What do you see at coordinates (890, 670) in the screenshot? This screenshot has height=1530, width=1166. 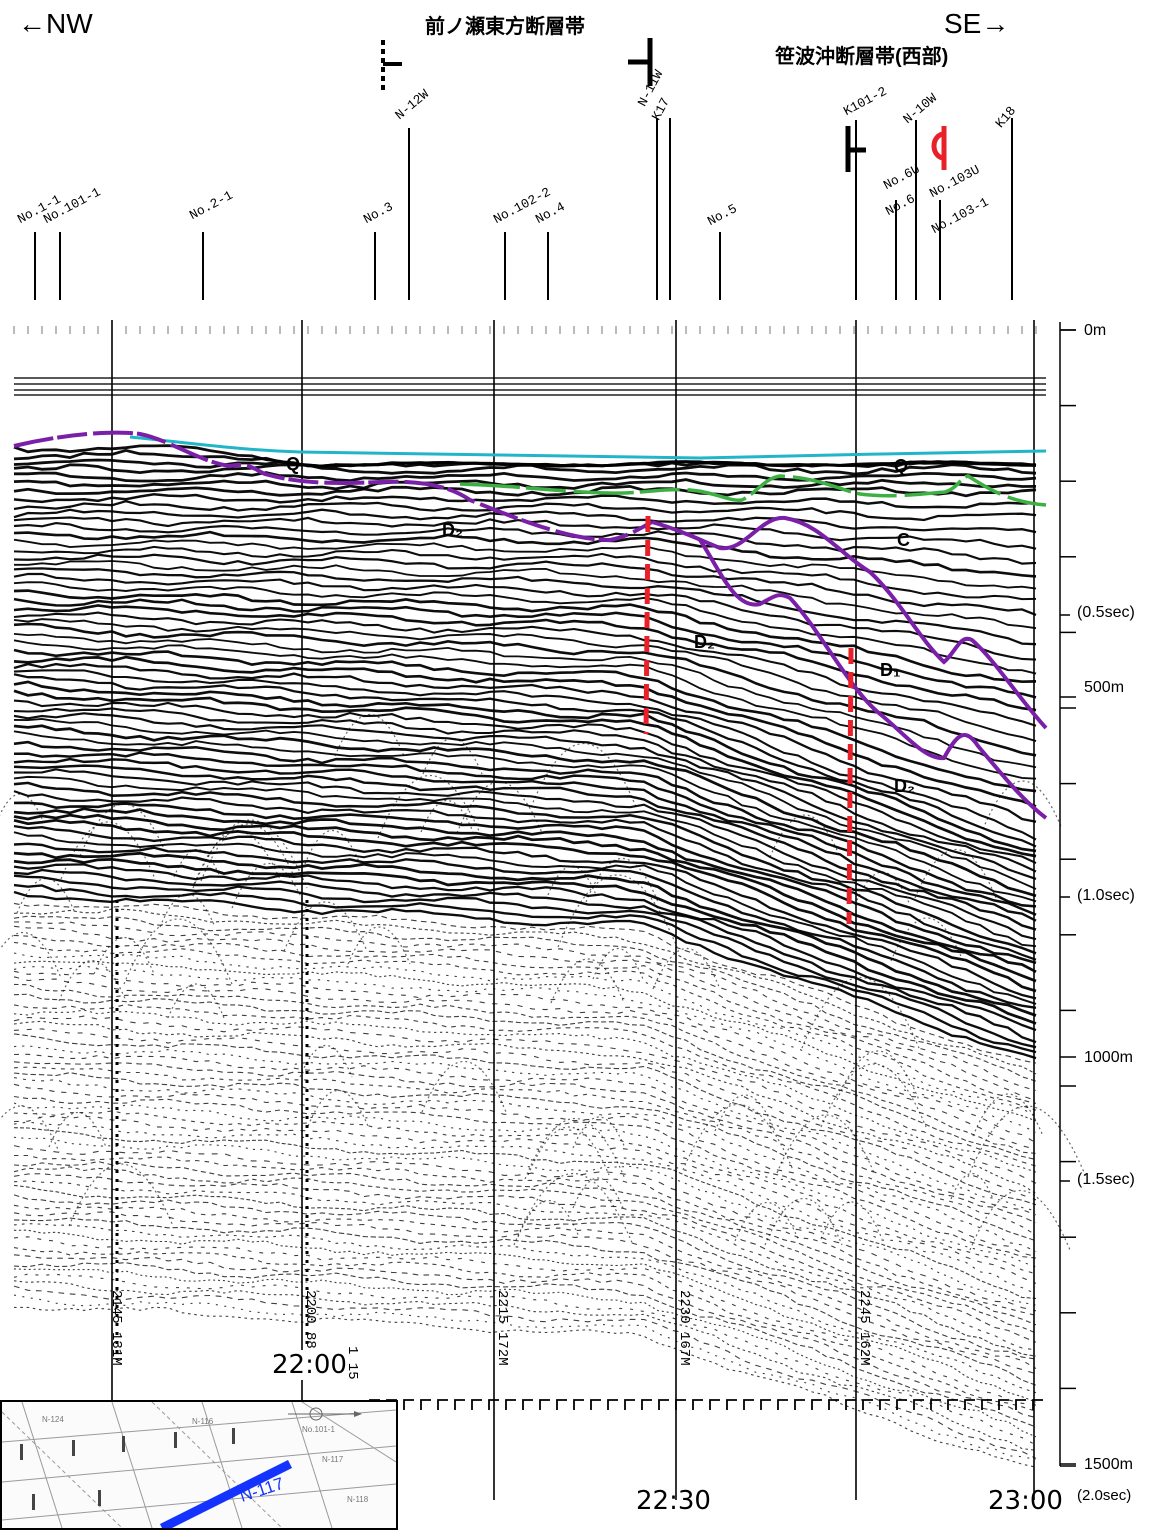 I see `unit-label-d1: D₁` at bounding box center [890, 670].